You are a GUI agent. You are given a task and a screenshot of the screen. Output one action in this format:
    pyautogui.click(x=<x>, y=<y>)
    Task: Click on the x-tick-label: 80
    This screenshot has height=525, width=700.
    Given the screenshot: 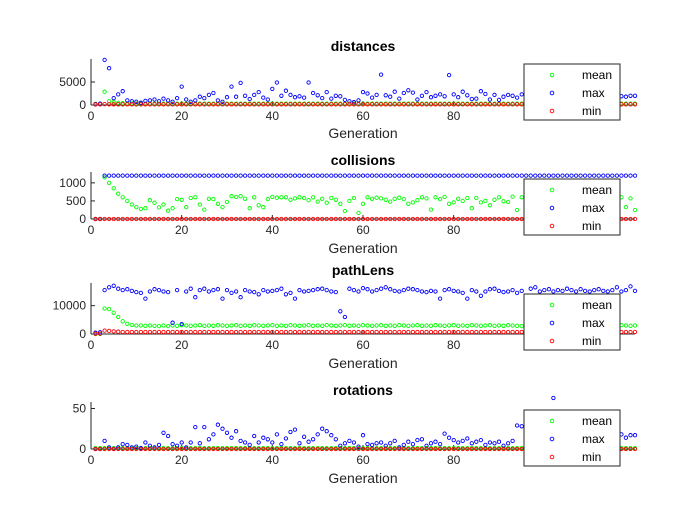 What is the action you would take?
    pyautogui.click(x=454, y=460)
    